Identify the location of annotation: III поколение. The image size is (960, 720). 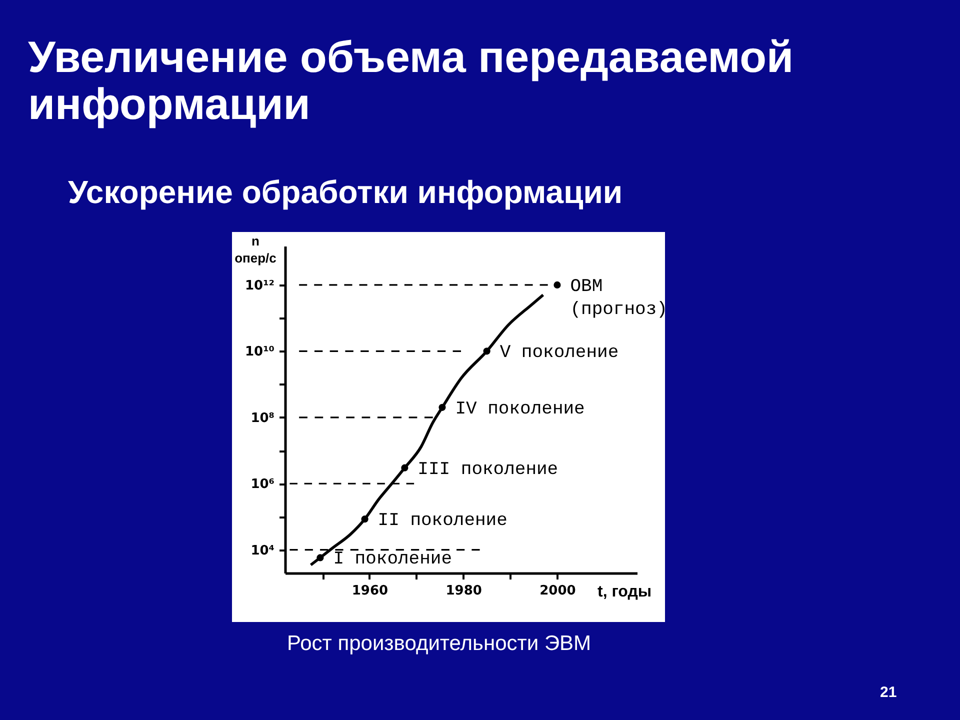
(488, 470).